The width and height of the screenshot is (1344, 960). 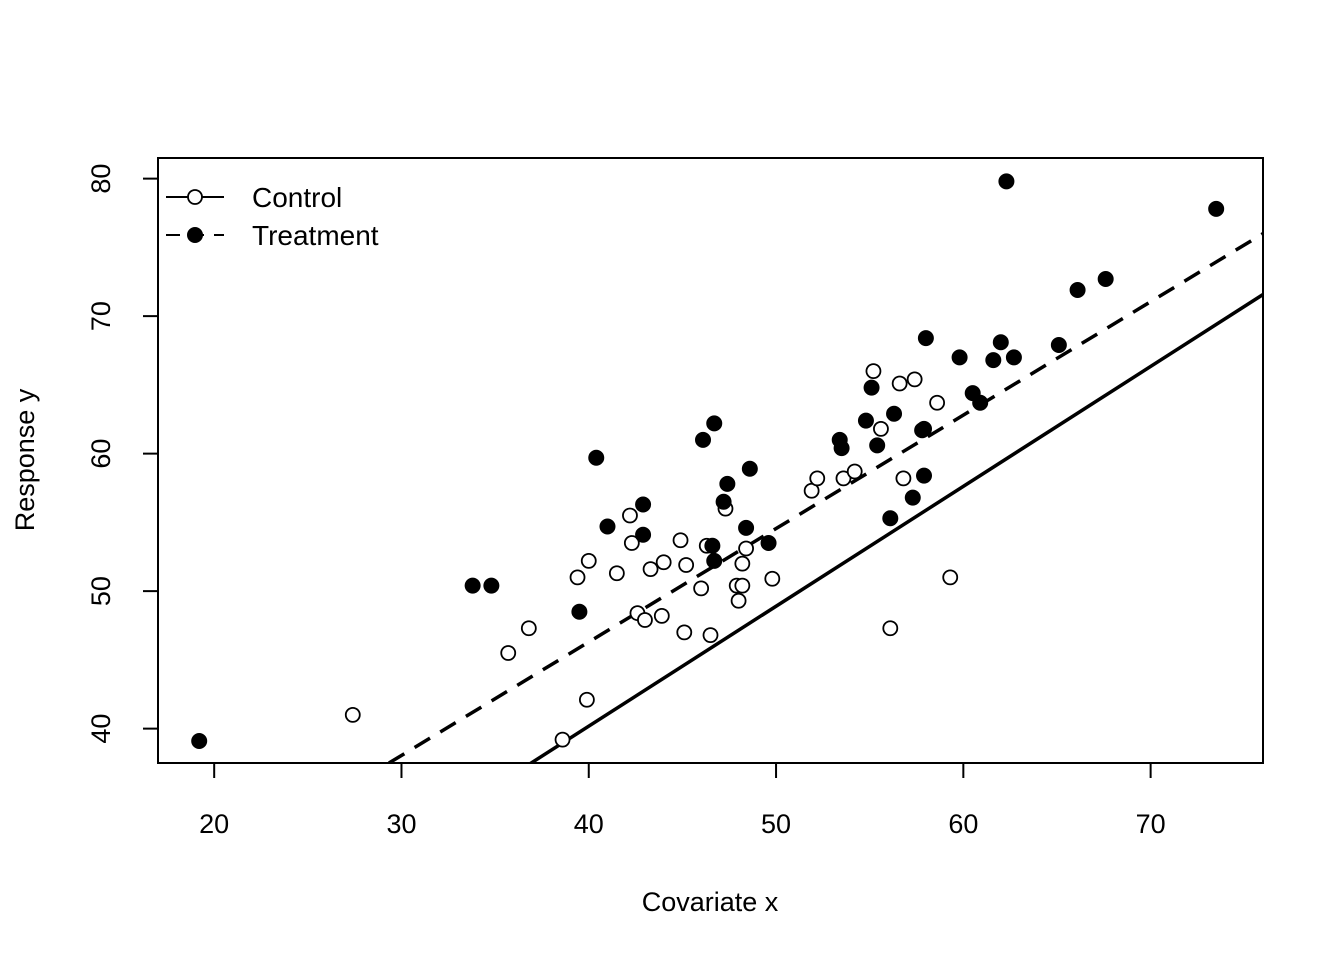 I want to click on y-tick-label: 60, so click(x=101, y=454).